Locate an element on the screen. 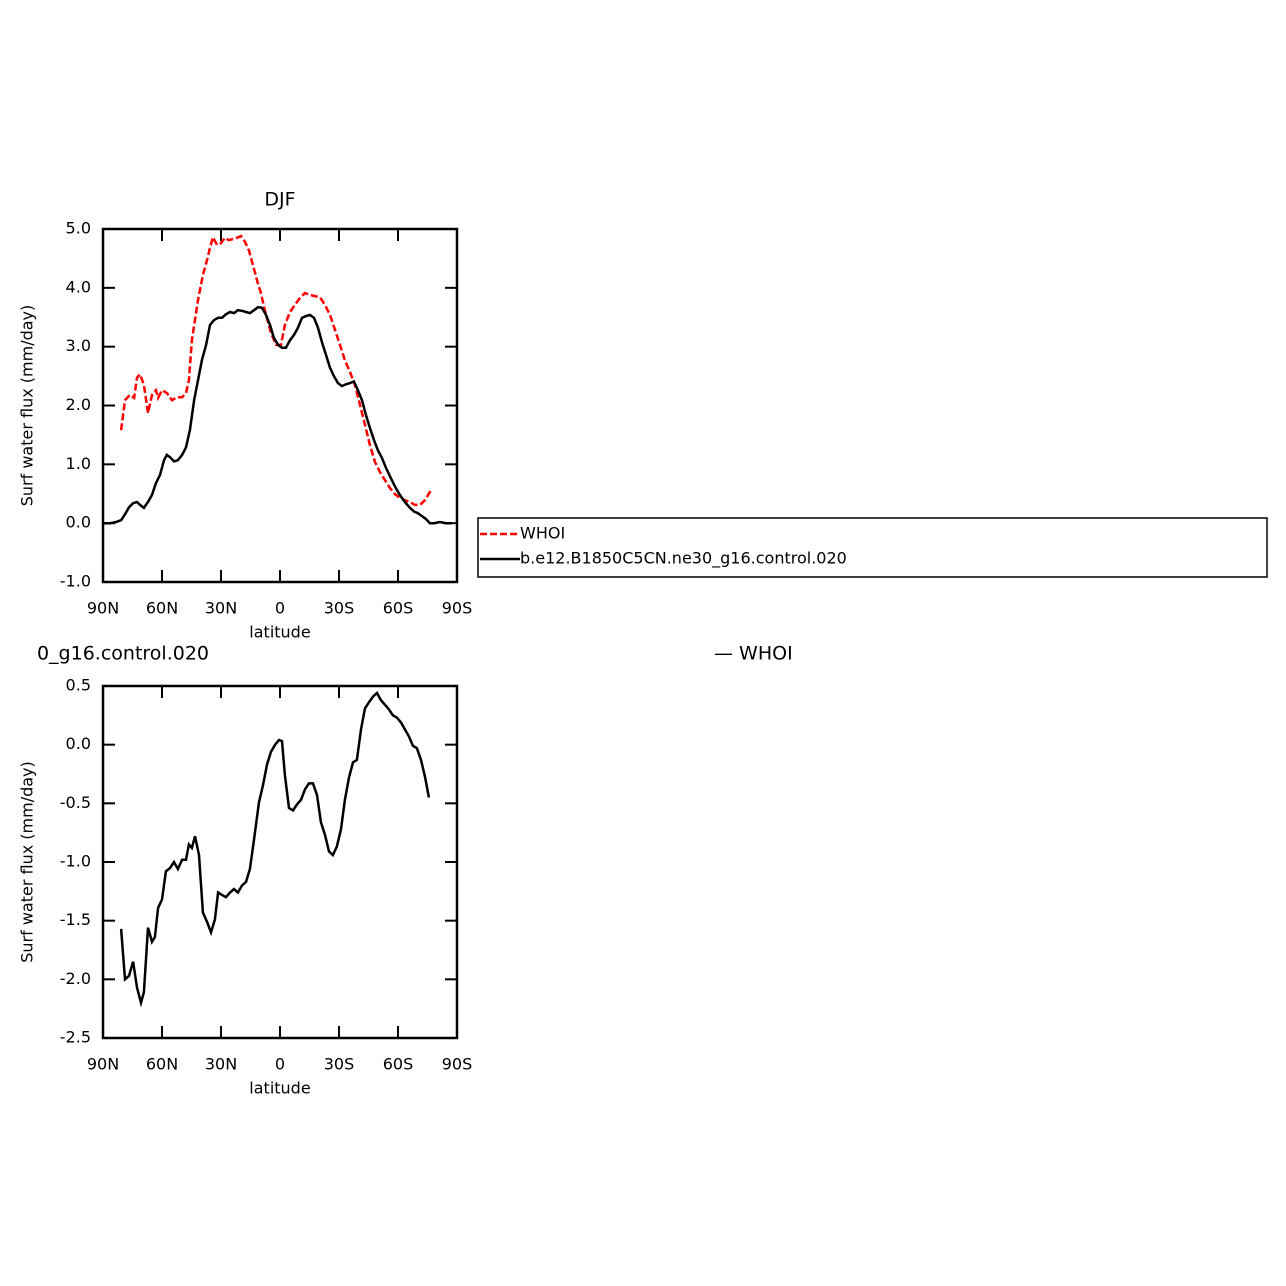 This screenshot has height=1286, width=1286. y-tick-label: -2.0 is located at coordinates (75, 978).